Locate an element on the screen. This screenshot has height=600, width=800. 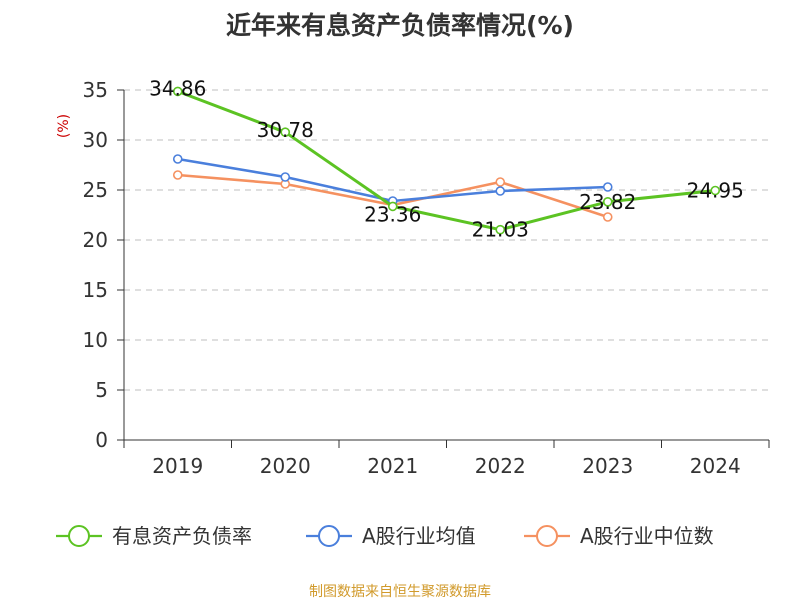
y-tick-label: 25 is located at coordinates (95, 190).